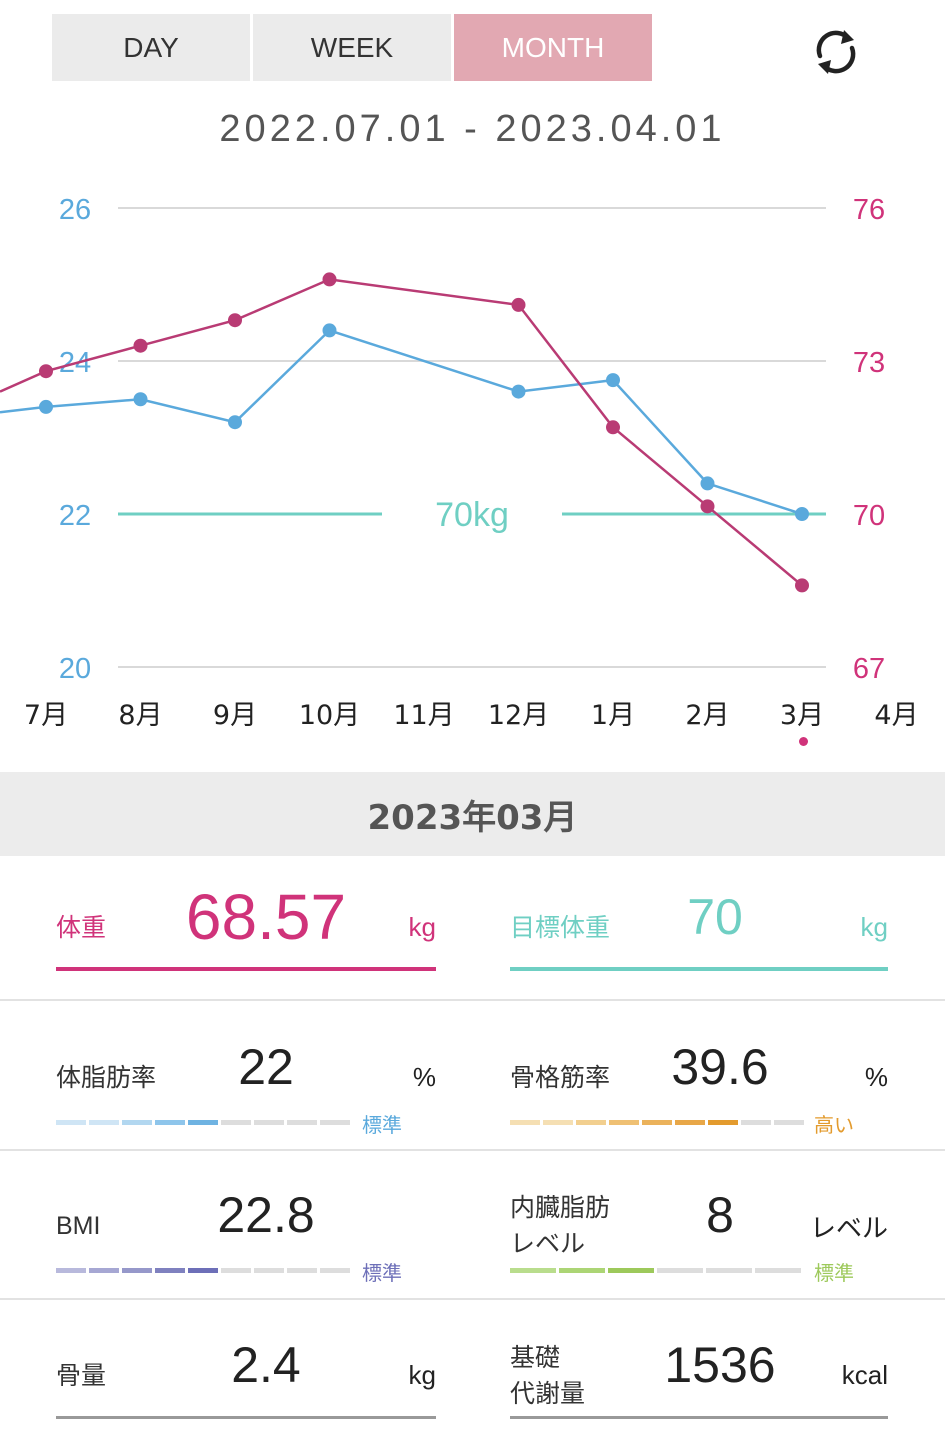 This screenshot has width=945, height=1440. Describe the element at coordinates (106, 1077) in the screenshot. I see `body-fat-label: 体脂肪率` at that location.